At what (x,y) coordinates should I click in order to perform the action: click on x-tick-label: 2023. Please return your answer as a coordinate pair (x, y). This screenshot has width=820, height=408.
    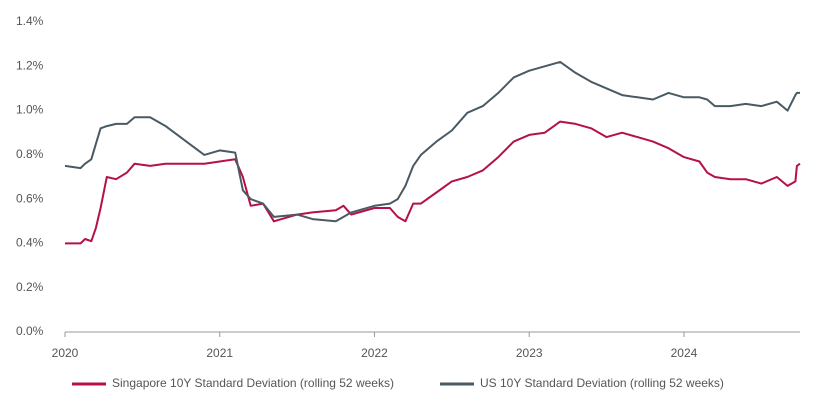
    Looking at the image, I should click on (529, 353).